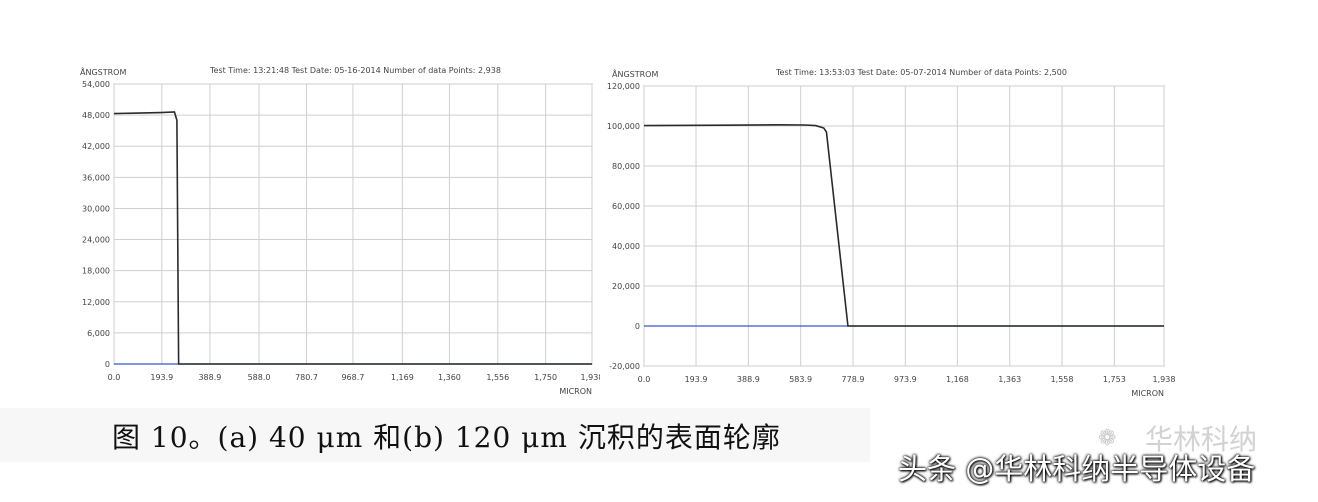 The image size is (1318, 502). Describe the element at coordinates (96, 177) in the screenshot. I see `y-tick-label: 36,000` at that location.